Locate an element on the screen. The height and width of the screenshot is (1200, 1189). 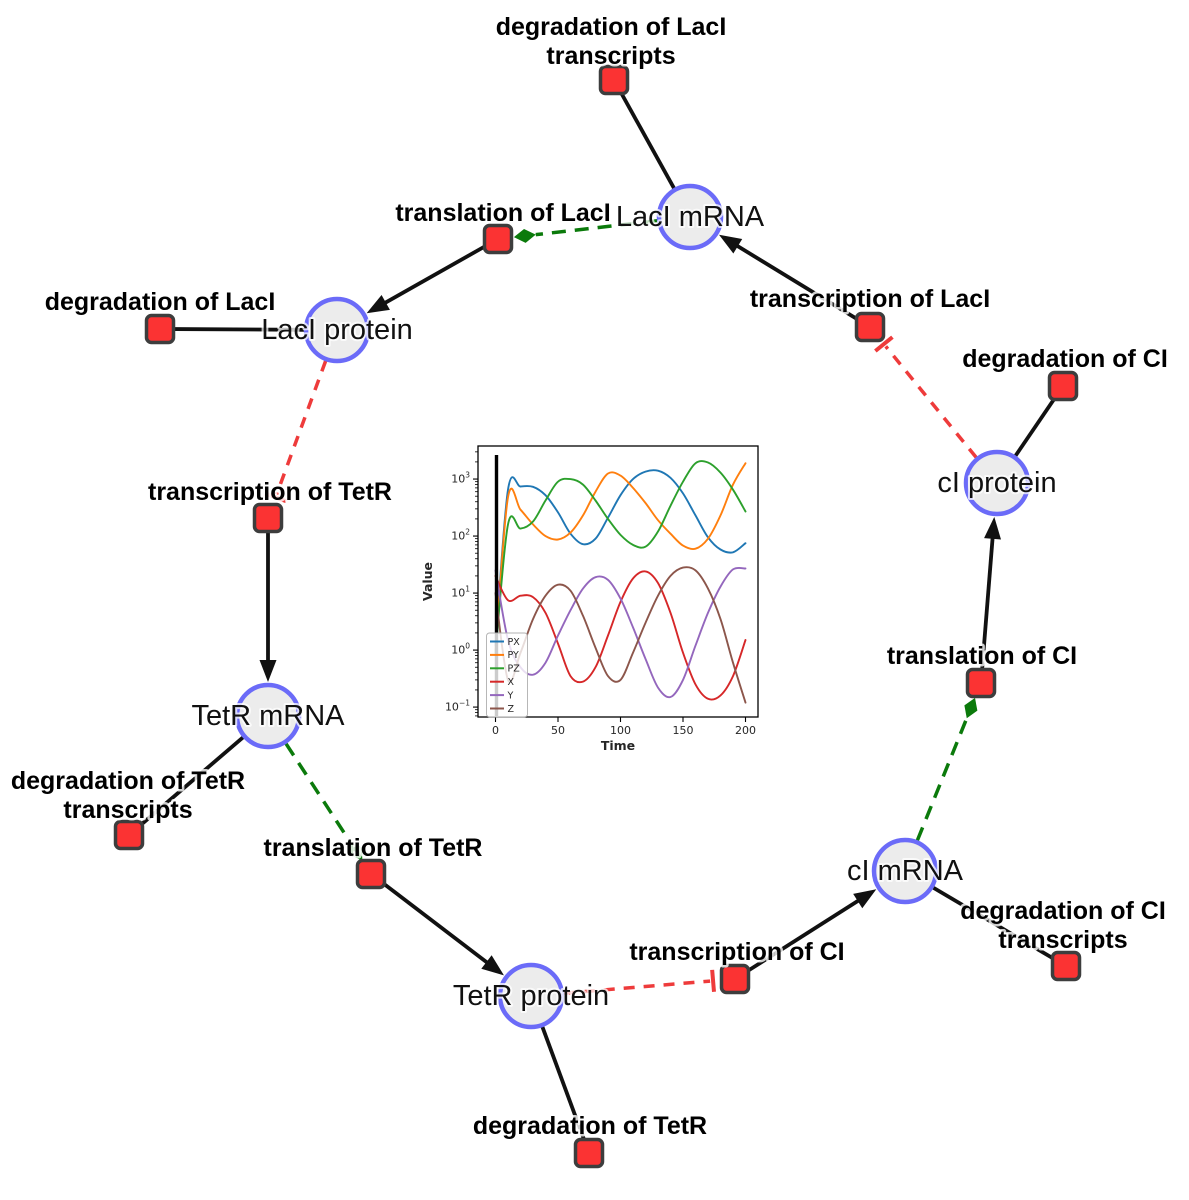
reaction-node-deg_laci_tx is located at coordinates (614, 80).